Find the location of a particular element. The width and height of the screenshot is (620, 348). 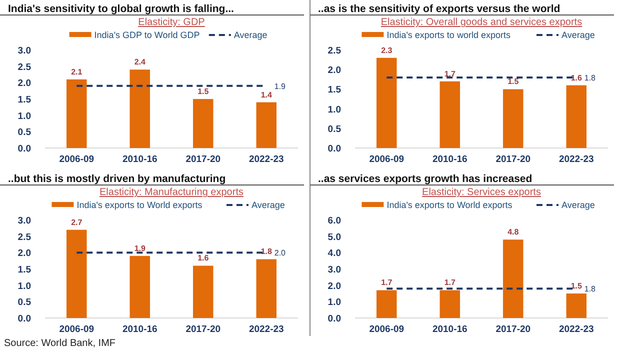

chart-subtitle: Elasticity: Overall goods and services exports is located at coordinates (481, 22).